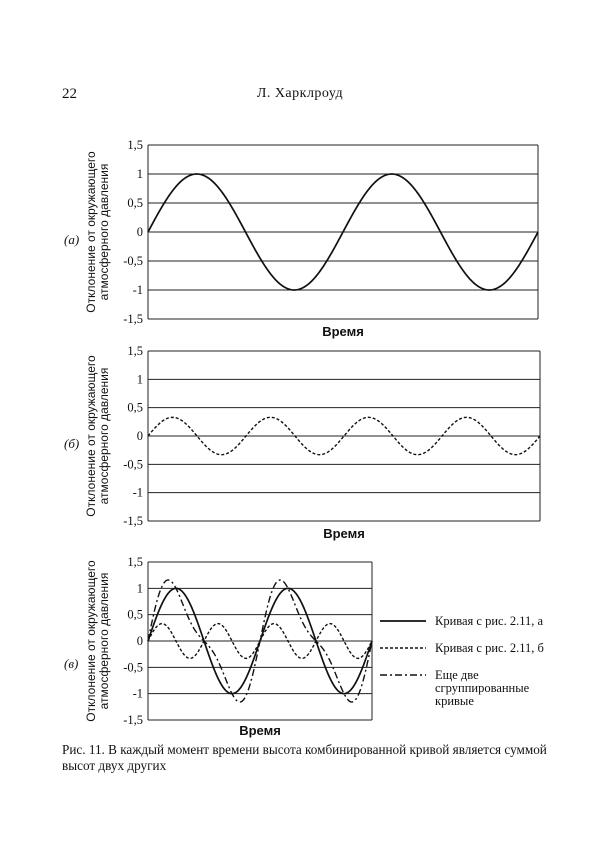 The height and width of the screenshot is (865, 600). I want to click on panel-label: (б), so click(71, 443).